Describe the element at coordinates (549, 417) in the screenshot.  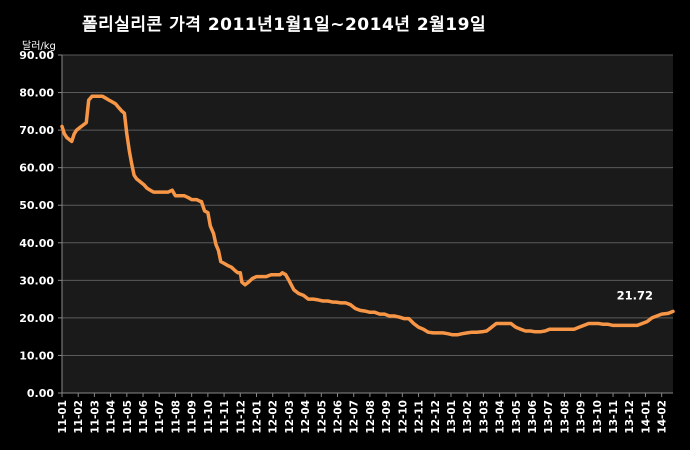
I see `x-tick-label: 13-07` at that location.